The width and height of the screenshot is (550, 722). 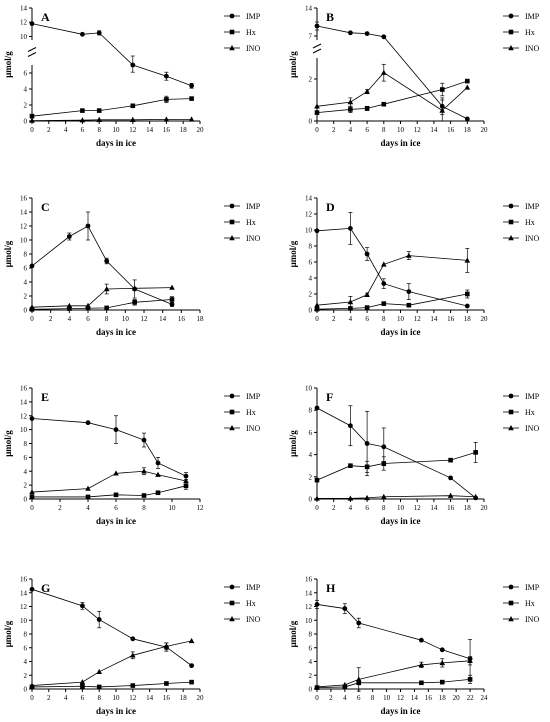 I want to click on x-tick-label: 8, so click(x=107, y=319).